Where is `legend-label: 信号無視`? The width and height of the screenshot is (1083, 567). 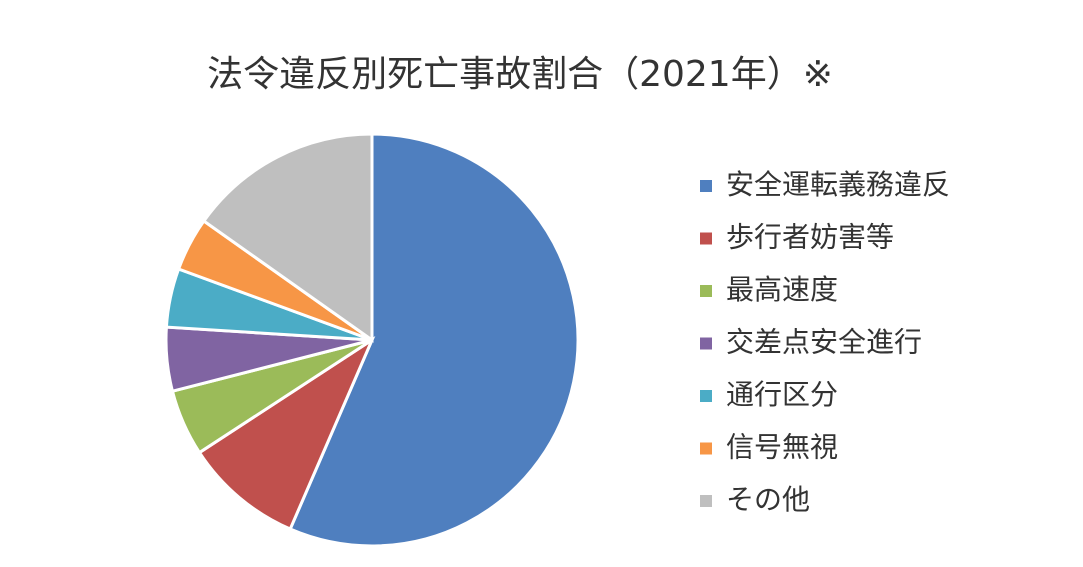 legend-label: 信号無視 is located at coordinates (782, 447).